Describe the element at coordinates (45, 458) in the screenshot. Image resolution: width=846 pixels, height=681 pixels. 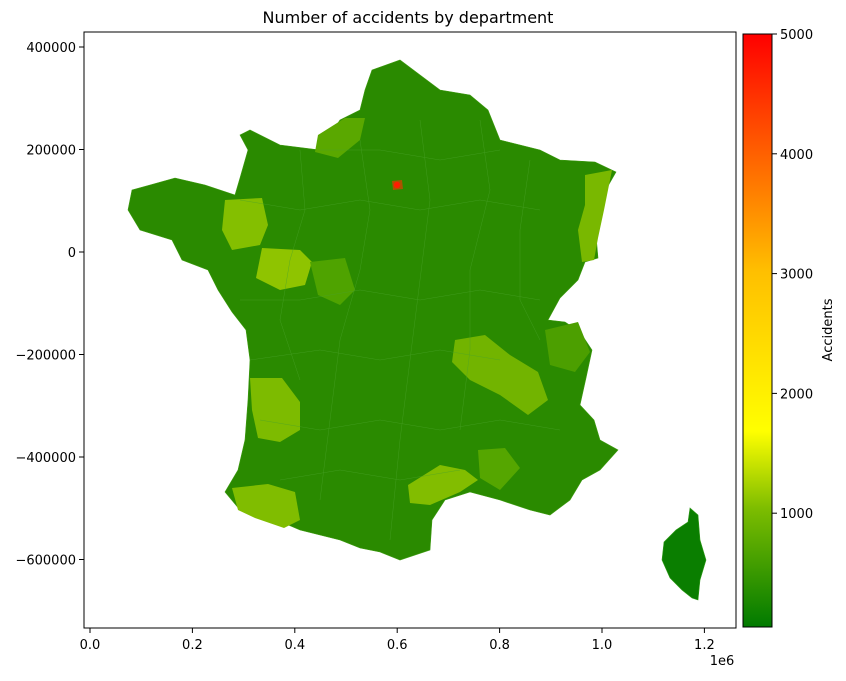
I see `y-tick-label: −400000` at that location.